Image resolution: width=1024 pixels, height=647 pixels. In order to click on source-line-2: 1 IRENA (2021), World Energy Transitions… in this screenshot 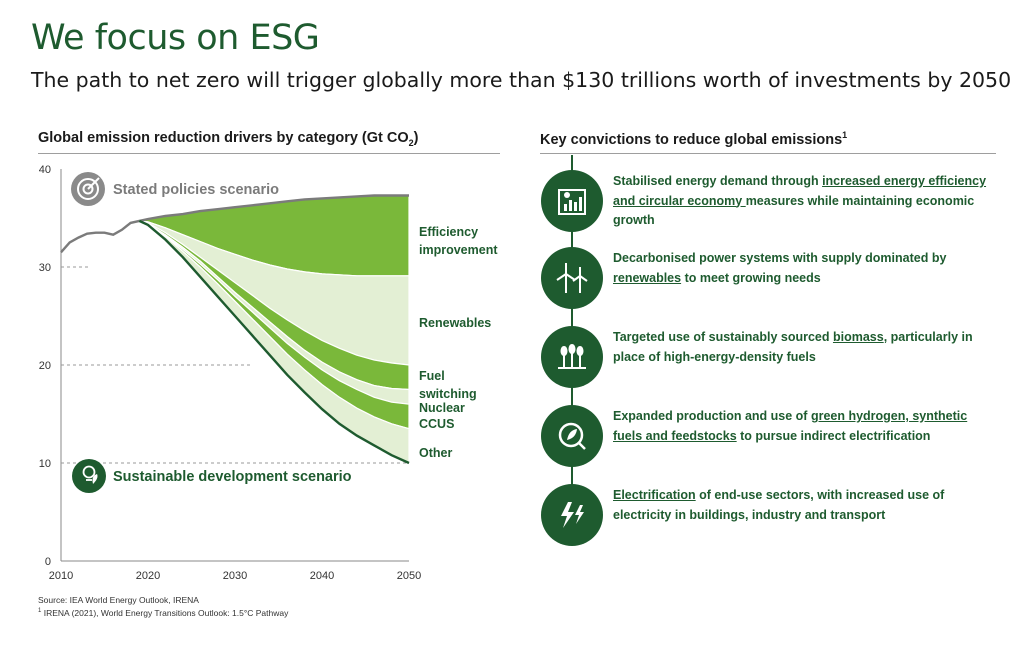, I will do `click(163, 612)`.